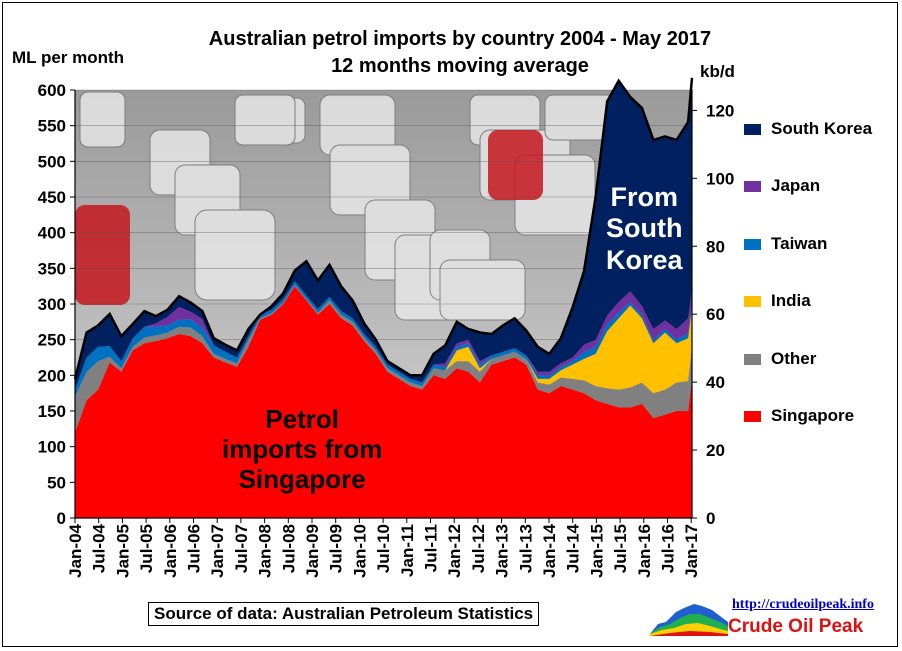 The height and width of the screenshot is (651, 902). Describe the element at coordinates (52, 304) in the screenshot. I see `y-tick-label-left: 300` at that location.